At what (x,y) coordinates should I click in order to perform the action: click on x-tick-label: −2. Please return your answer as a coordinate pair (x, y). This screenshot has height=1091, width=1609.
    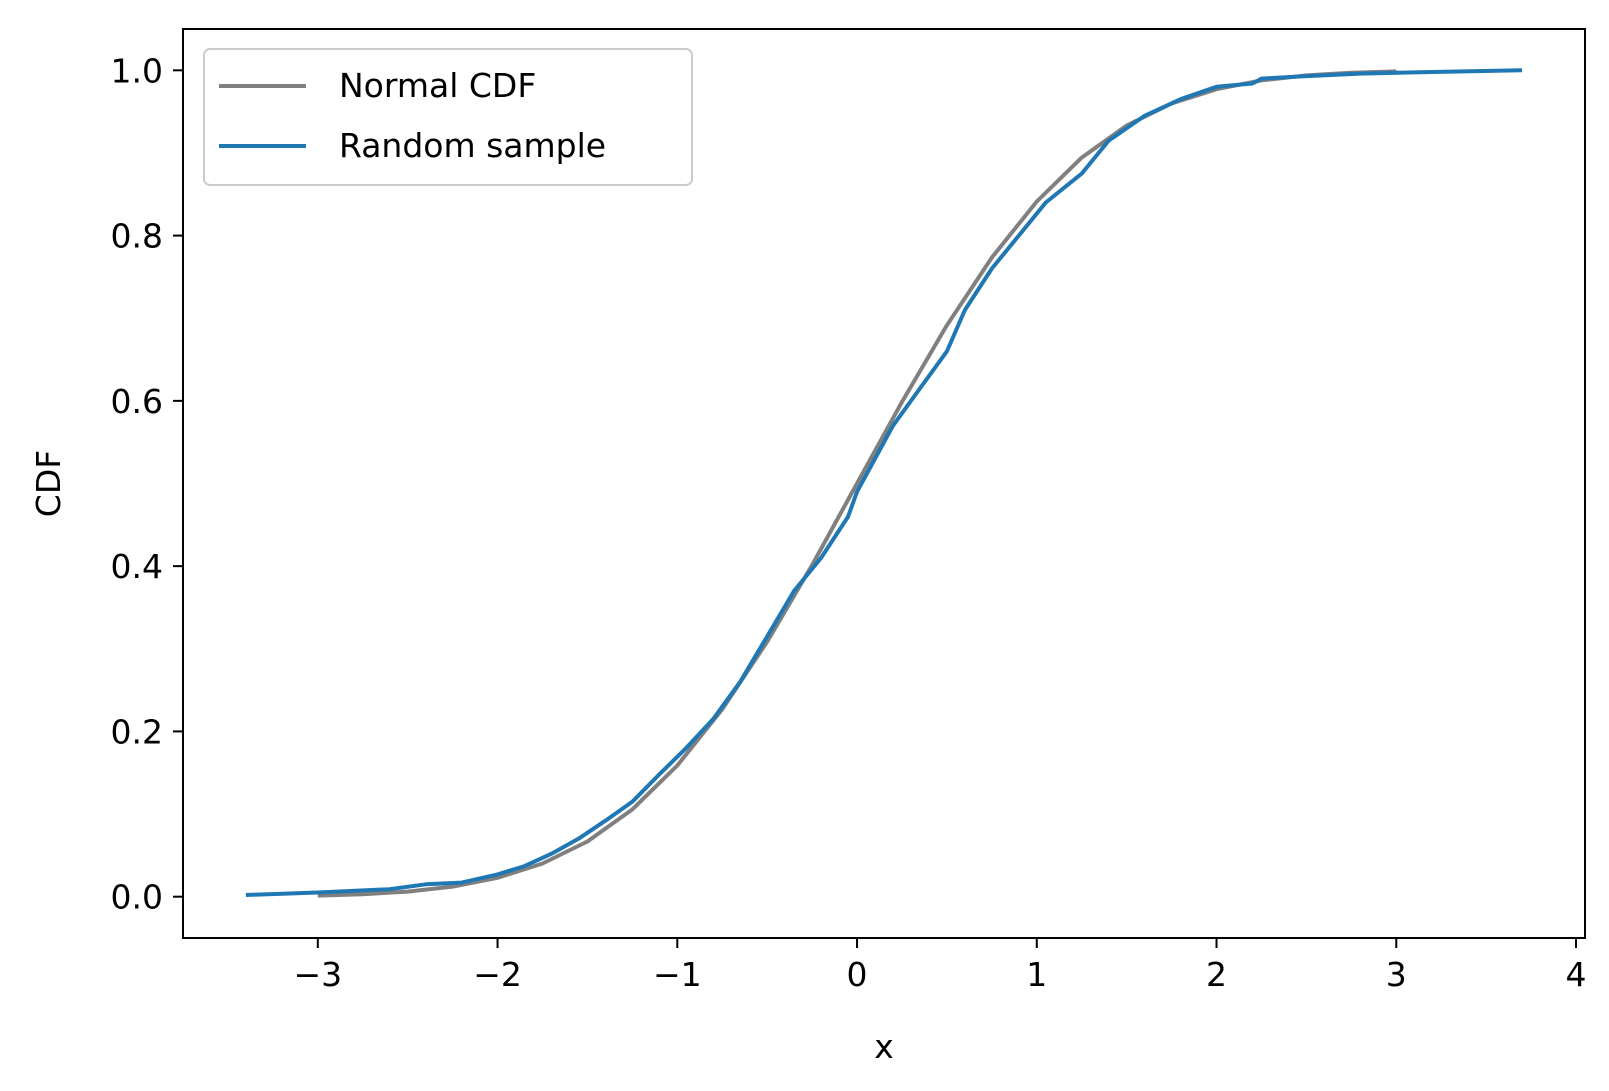
    Looking at the image, I should click on (497, 974).